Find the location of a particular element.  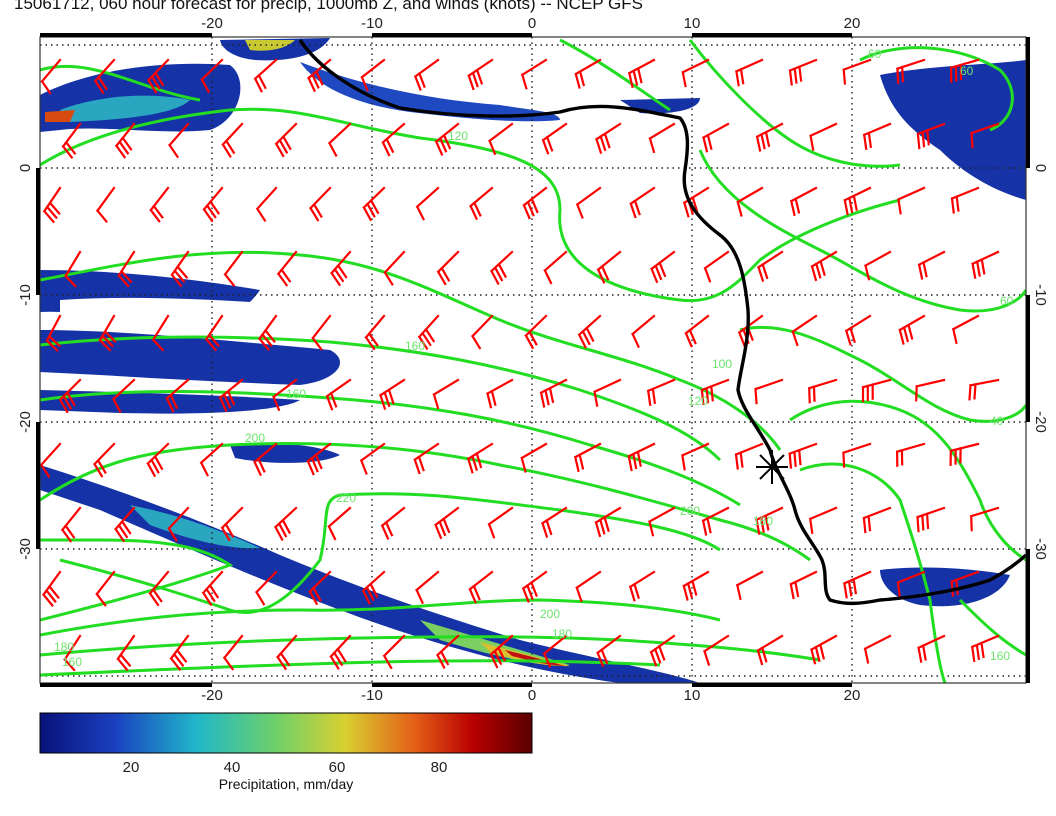

lon-tick-label: -20 is located at coordinates (212, 695).